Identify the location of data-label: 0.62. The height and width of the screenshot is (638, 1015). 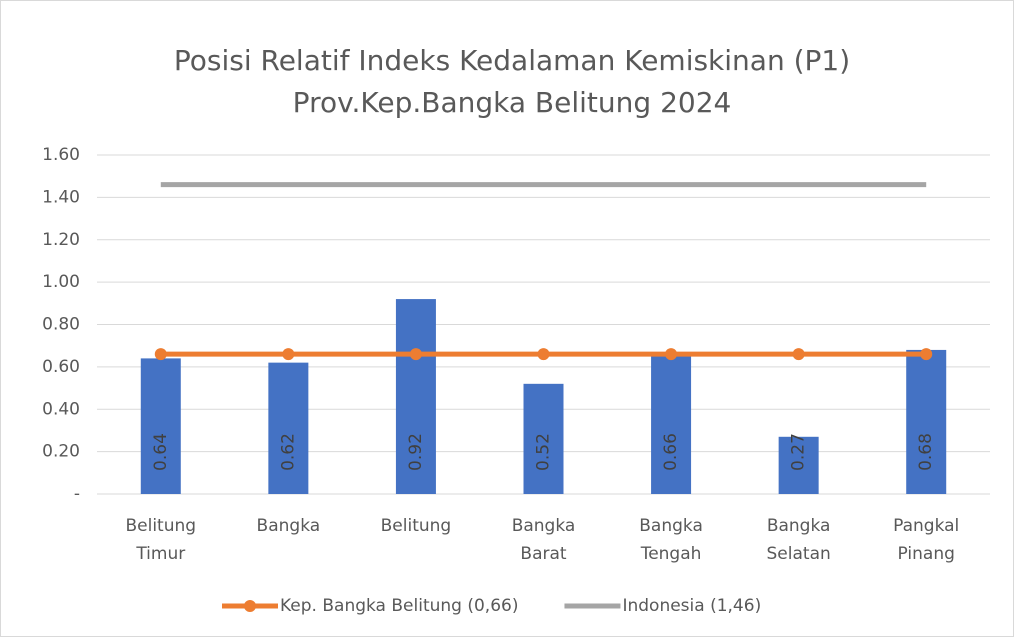
(288, 452).